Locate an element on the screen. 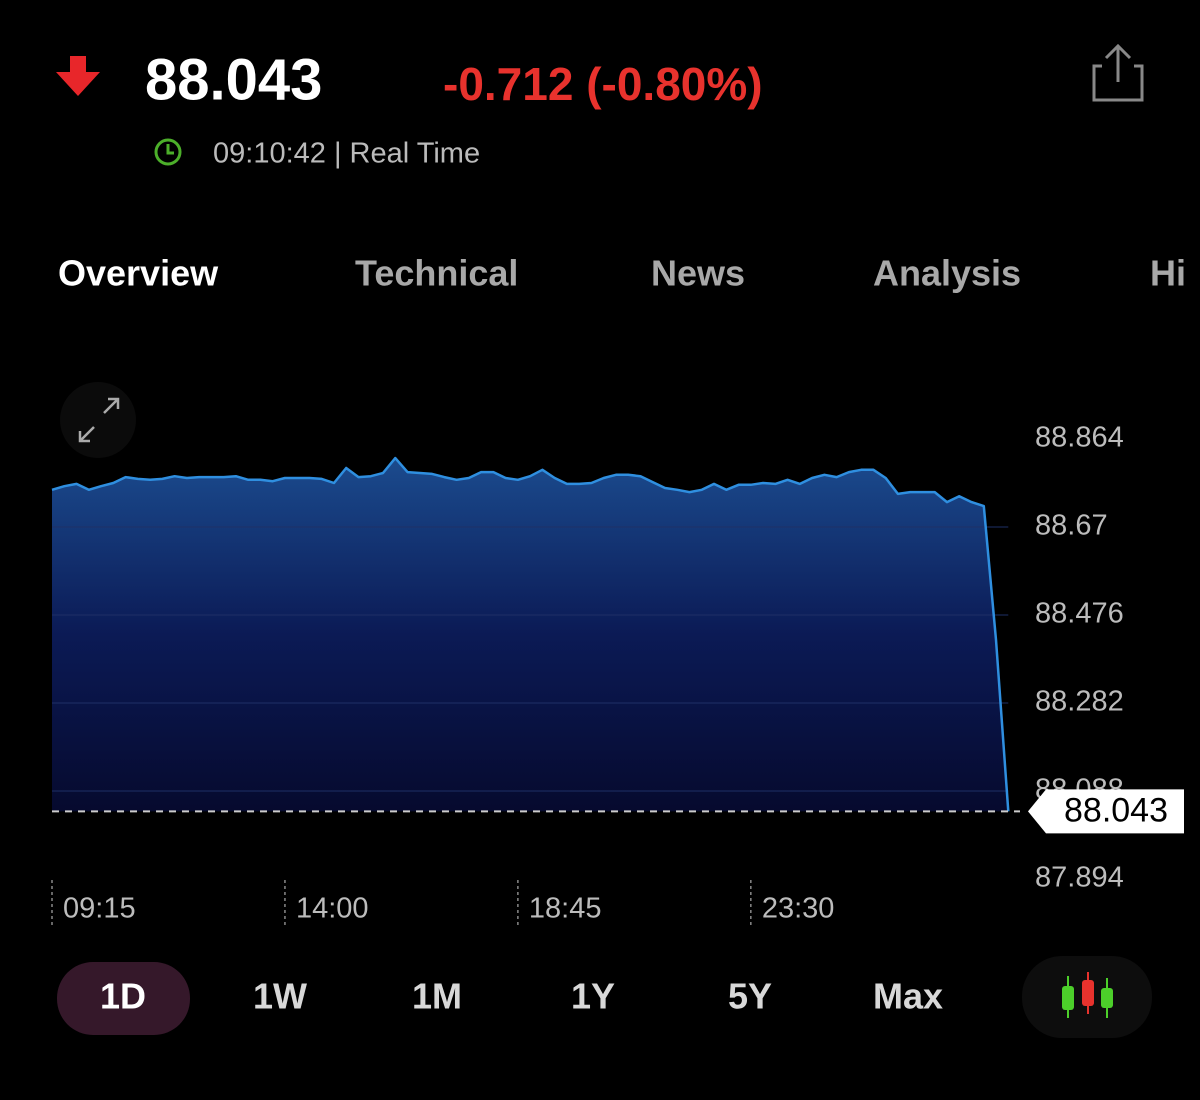  expand-button is located at coordinates (98, 420).